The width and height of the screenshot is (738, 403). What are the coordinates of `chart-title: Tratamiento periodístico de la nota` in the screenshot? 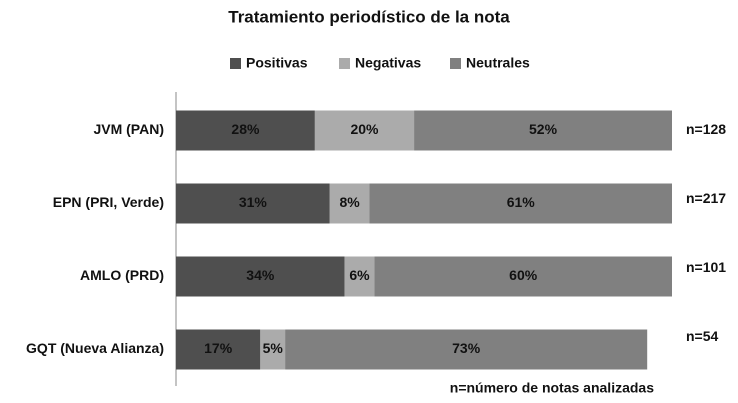 It's located at (369, 16).